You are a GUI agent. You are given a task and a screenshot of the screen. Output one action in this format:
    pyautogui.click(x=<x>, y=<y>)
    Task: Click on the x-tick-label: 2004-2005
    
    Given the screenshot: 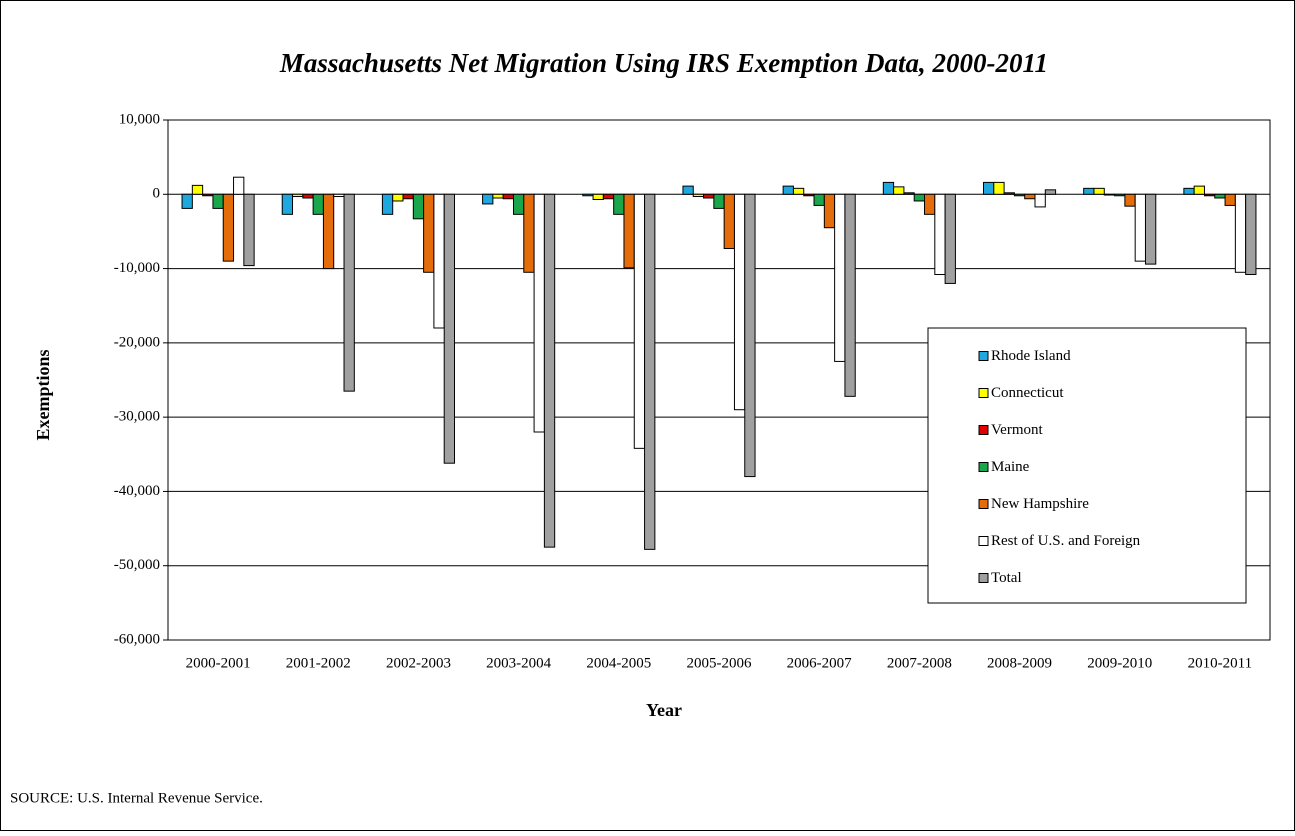 What is the action you would take?
    pyautogui.click(x=618, y=663)
    